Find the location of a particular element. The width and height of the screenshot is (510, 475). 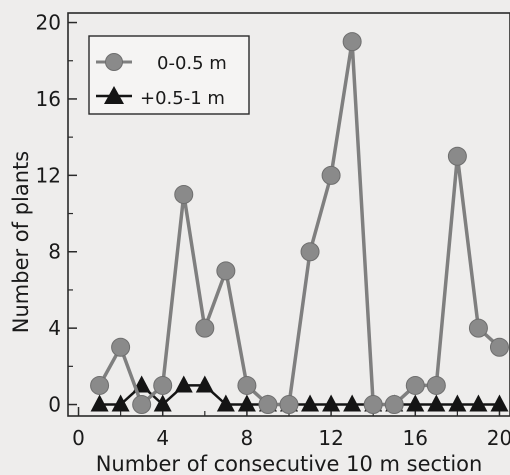

y-tick-label: 4 is located at coordinates (54, 328).